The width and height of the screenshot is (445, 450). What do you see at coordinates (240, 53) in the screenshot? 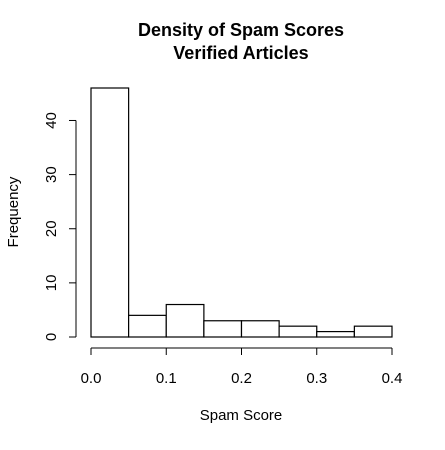
I see `chart-title-line-2: Verified Articles` at bounding box center [240, 53].